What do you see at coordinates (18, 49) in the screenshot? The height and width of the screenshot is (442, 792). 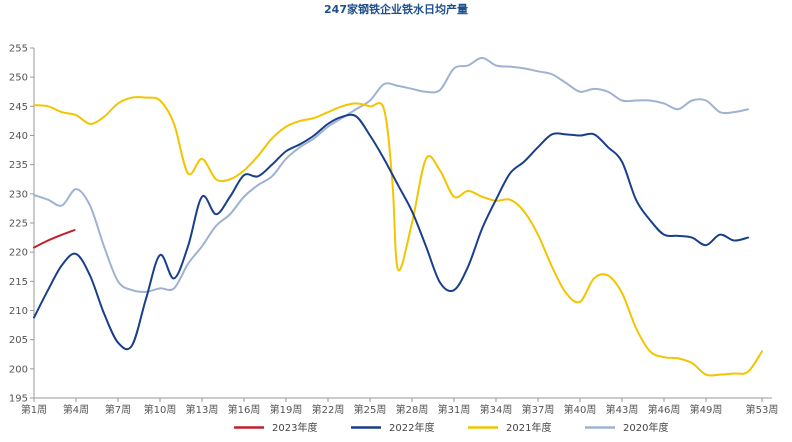 I see `y-tick-label: 255` at bounding box center [18, 49].